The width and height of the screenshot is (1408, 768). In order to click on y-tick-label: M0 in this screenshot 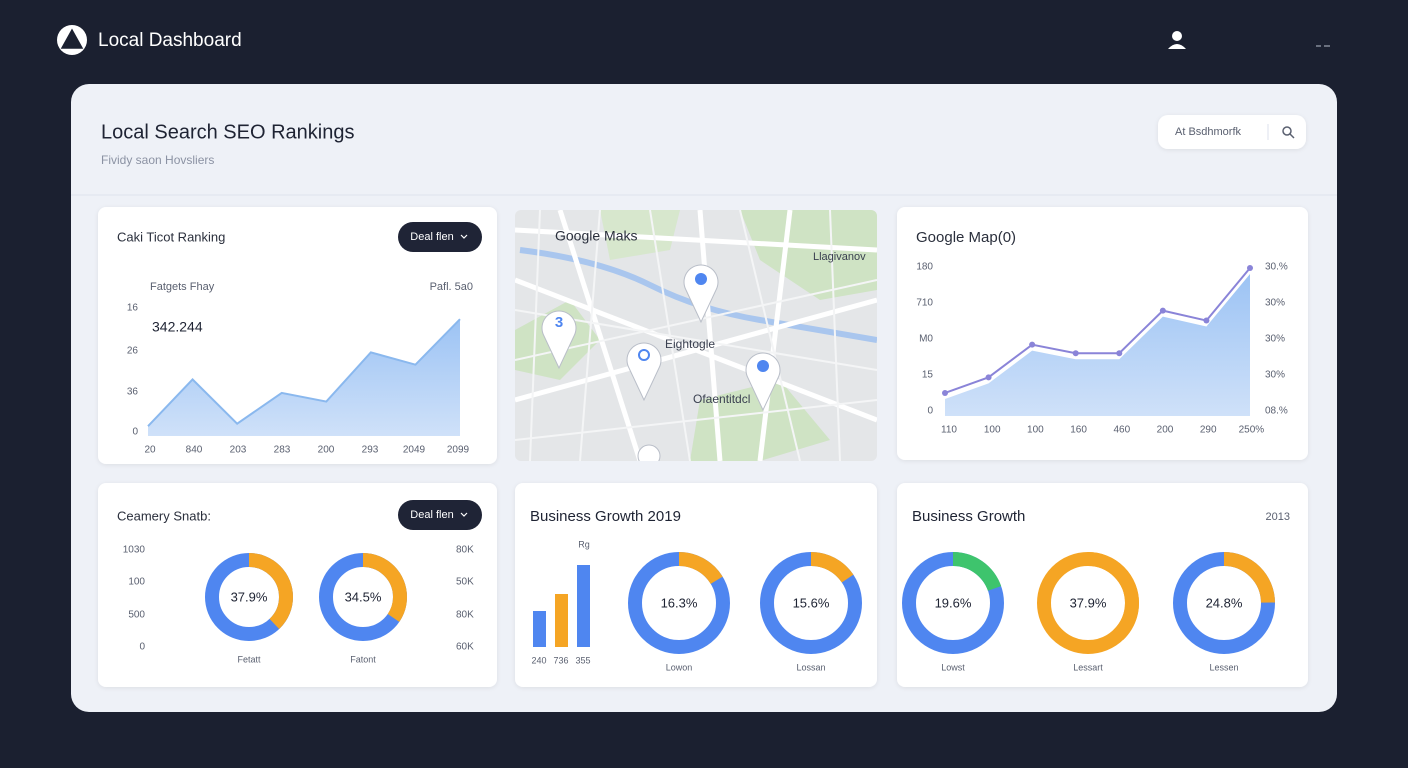, I will do `click(926, 339)`.